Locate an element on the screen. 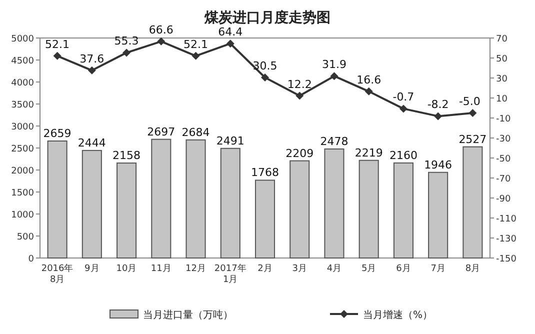 Image resolution: width=535 pixels, height=334 pixels. data-label: 2444 is located at coordinates (92, 143).